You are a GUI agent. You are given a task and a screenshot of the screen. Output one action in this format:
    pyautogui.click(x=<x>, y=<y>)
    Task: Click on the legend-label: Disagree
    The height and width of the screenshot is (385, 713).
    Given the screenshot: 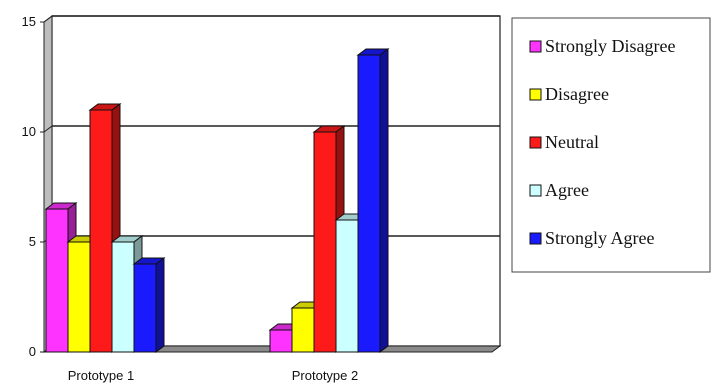 What is the action you would take?
    pyautogui.click(x=577, y=94)
    